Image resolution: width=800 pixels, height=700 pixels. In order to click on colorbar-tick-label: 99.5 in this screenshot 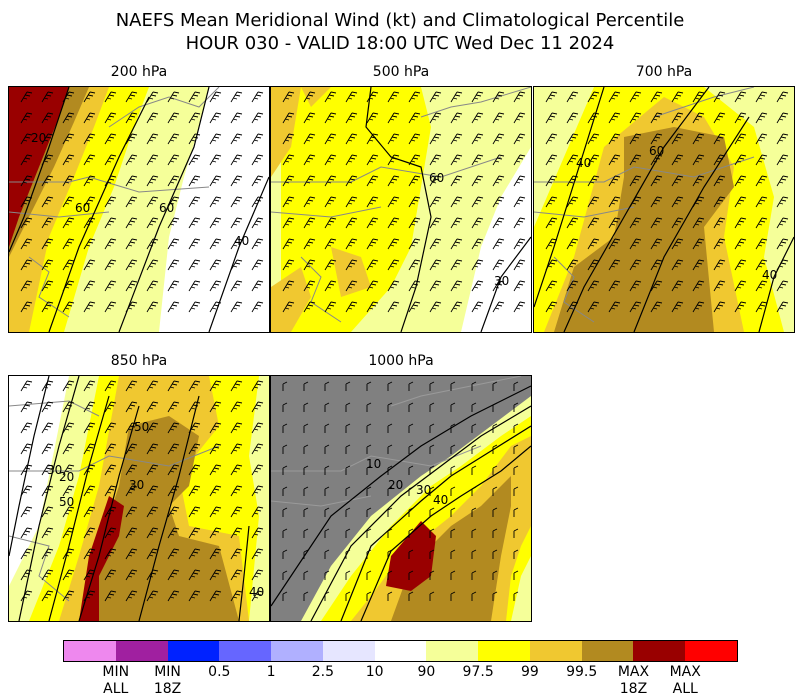, I will do `click(582, 672)`.